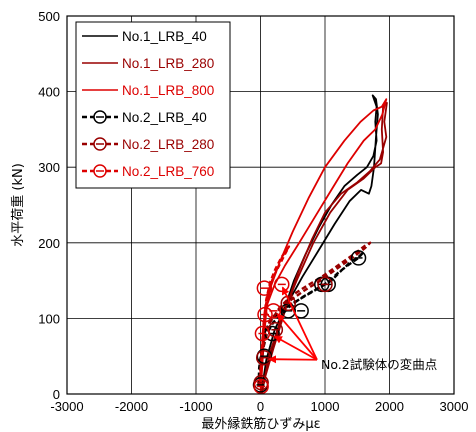 Image resolution: width=476 pixels, height=432 pixels. I want to click on legend-label: No.2_LRB_760, so click(168, 171).